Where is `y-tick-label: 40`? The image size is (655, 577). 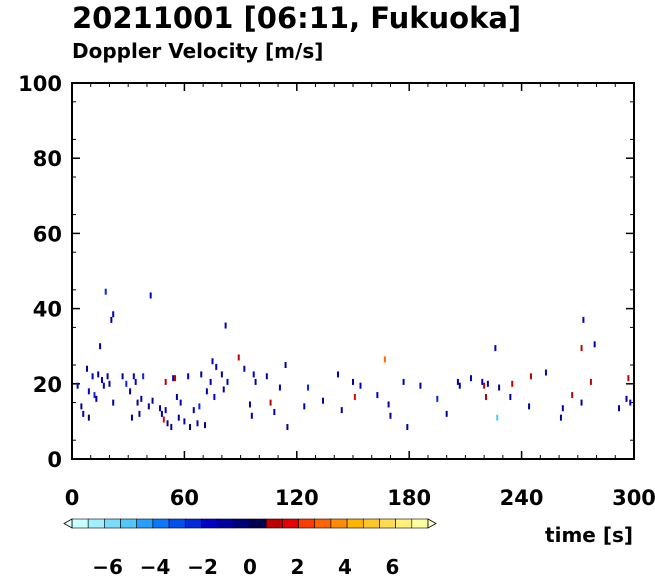 y-tick-label: 40 is located at coordinates (47, 310).